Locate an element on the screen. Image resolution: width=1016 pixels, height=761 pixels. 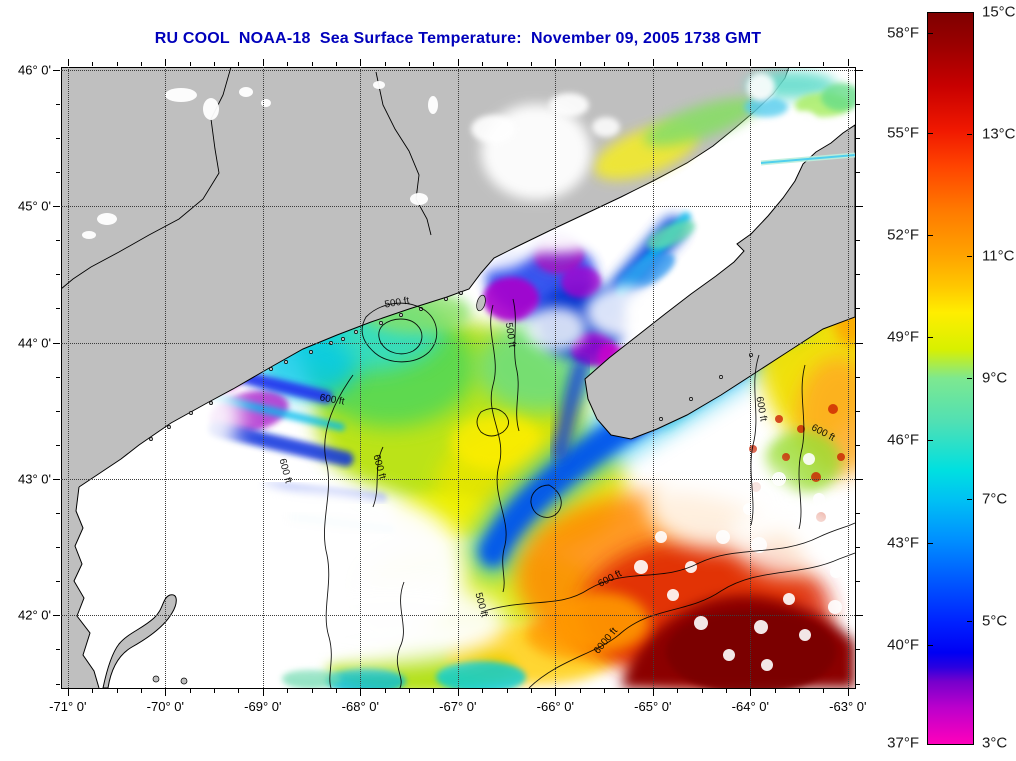
x-tick-label: -68° 0' is located at coordinates (360, 706).